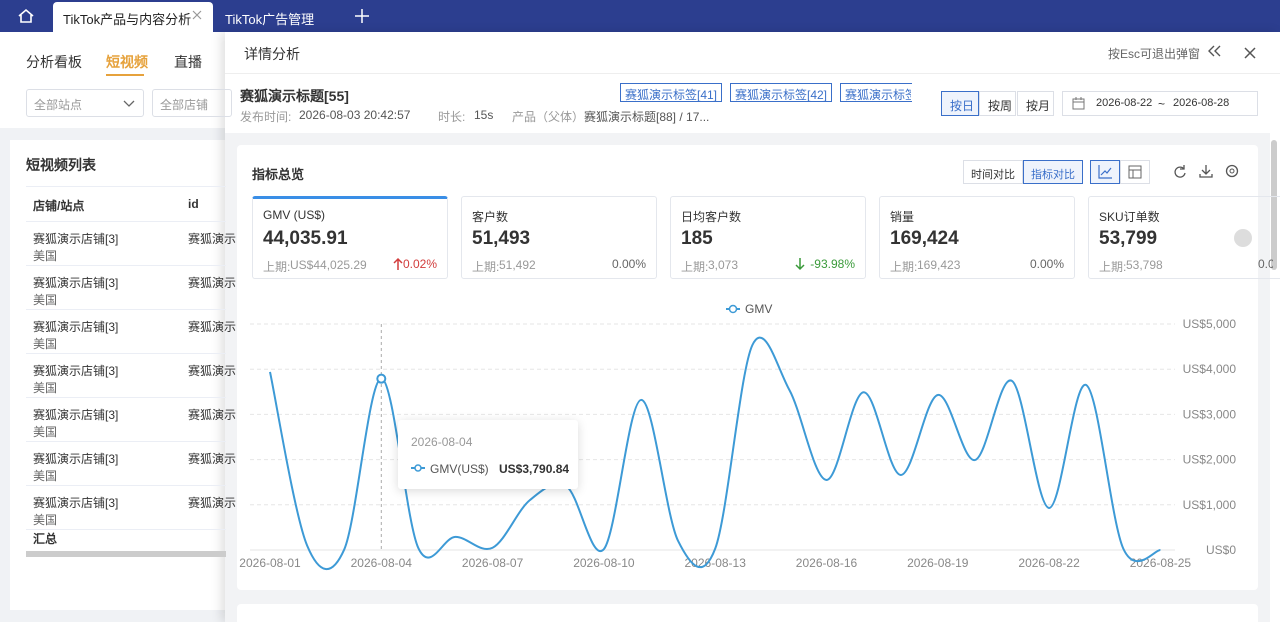 The height and width of the screenshot is (622, 1280). I want to click on line-icon, so click(1105, 172).